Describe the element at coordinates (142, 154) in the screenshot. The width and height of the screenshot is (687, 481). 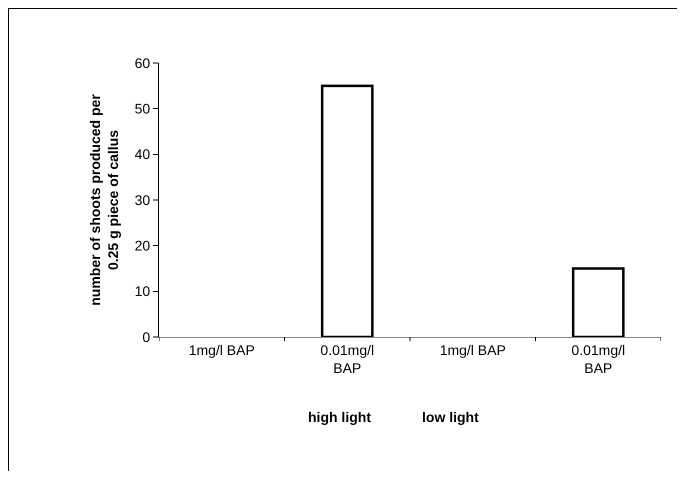
I see `y-tick-label: 40` at that location.